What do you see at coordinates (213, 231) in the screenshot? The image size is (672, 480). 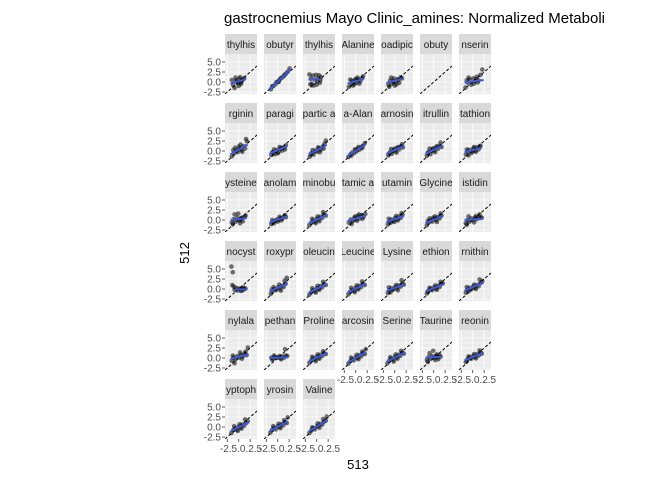 I see `y-tick-label: -2.5` at bounding box center [213, 231].